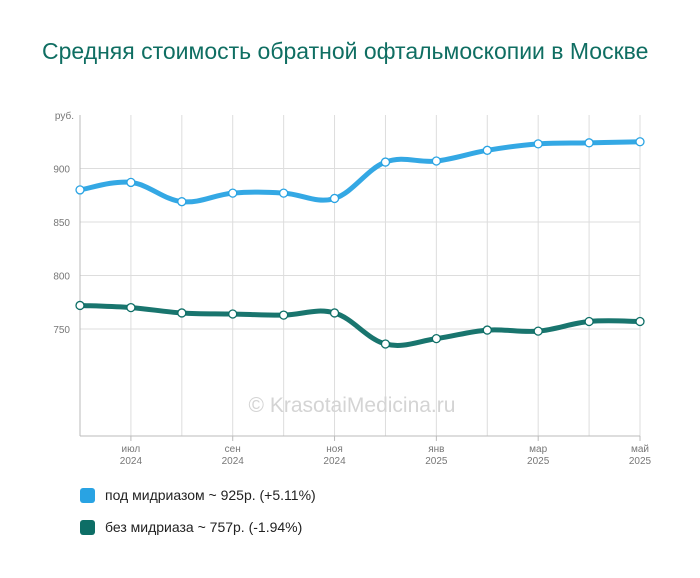 The image size is (700, 578). Describe the element at coordinates (210, 495) in the screenshot. I see `legend-label-series-1: под мидриазом ~ 925р. (+5.11%)` at that location.